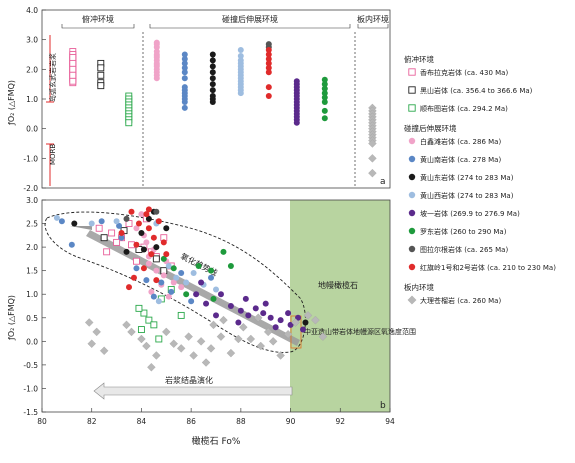  Describe the element at coordinates (390, 421) in the screenshot. I see `panel-b-x-tick-label: 94` at that location.